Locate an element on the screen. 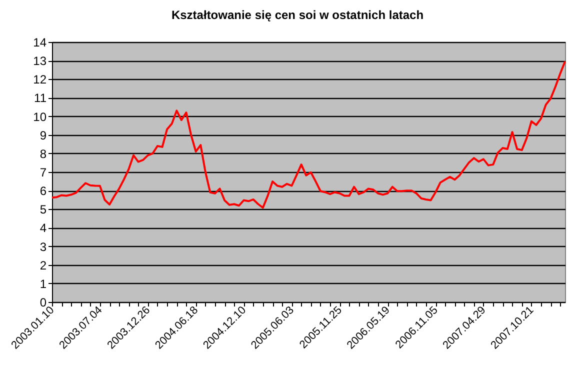 Image resolution: width=570 pixels, height=383 pixels. y-tick-label: 11 is located at coordinates (40, 98).